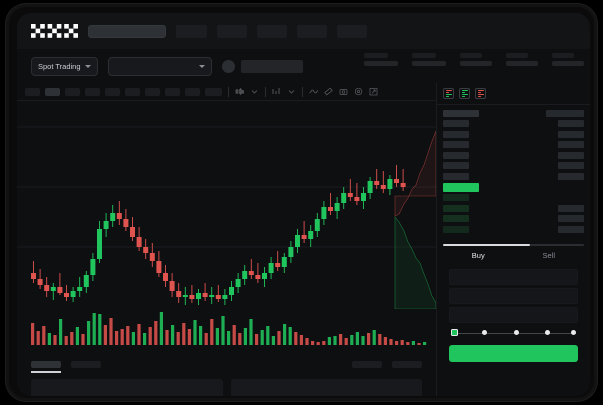  I want to click on line-chart-icon, so click(313, 91).